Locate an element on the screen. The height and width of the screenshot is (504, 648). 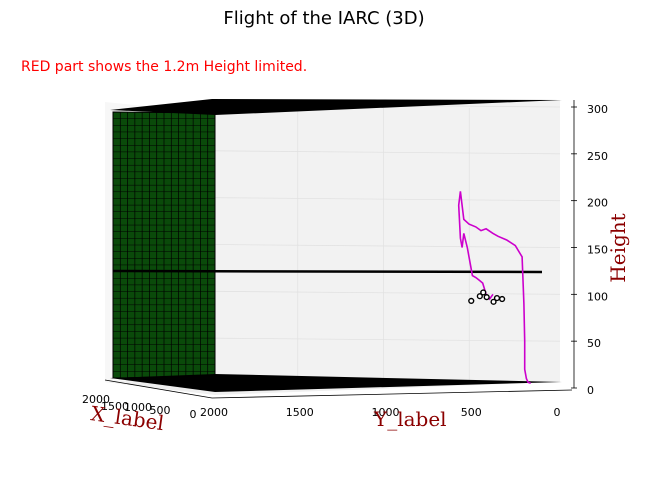
height-limit-annotation: RED part shows the 1.2m Height limited. is located at coordinates (164, 67).